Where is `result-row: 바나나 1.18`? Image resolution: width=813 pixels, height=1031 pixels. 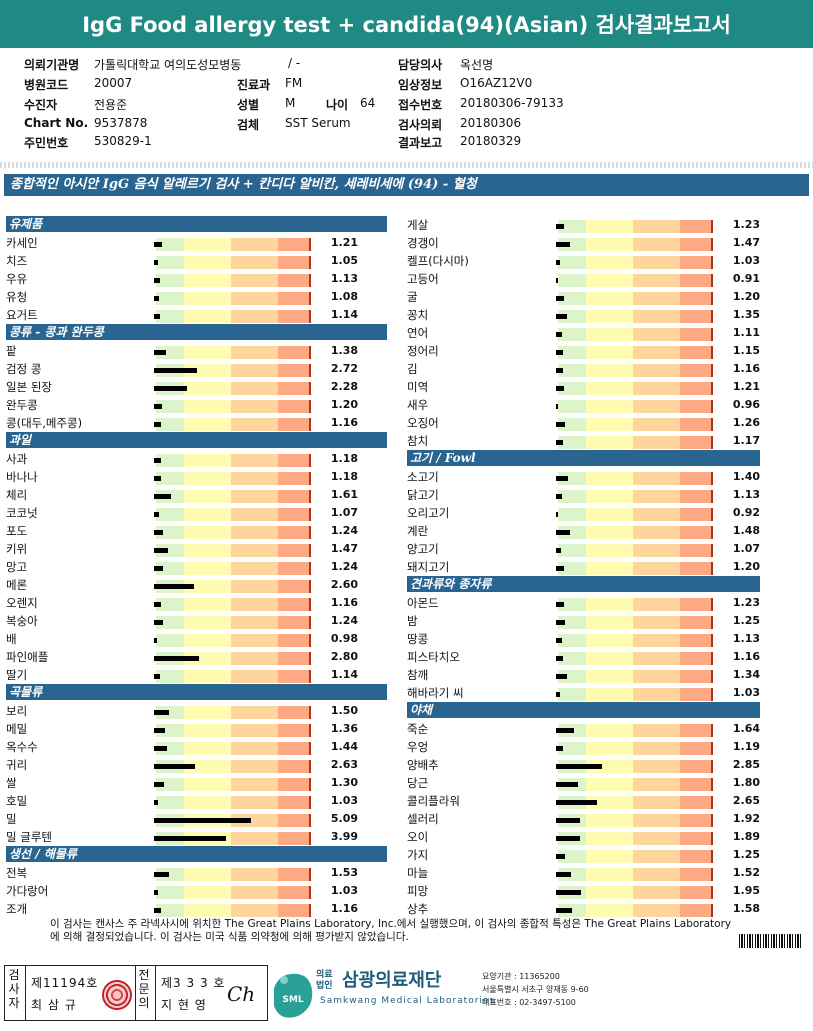
result-row: 바나나 1.18 is located at coordinates (196, 477).